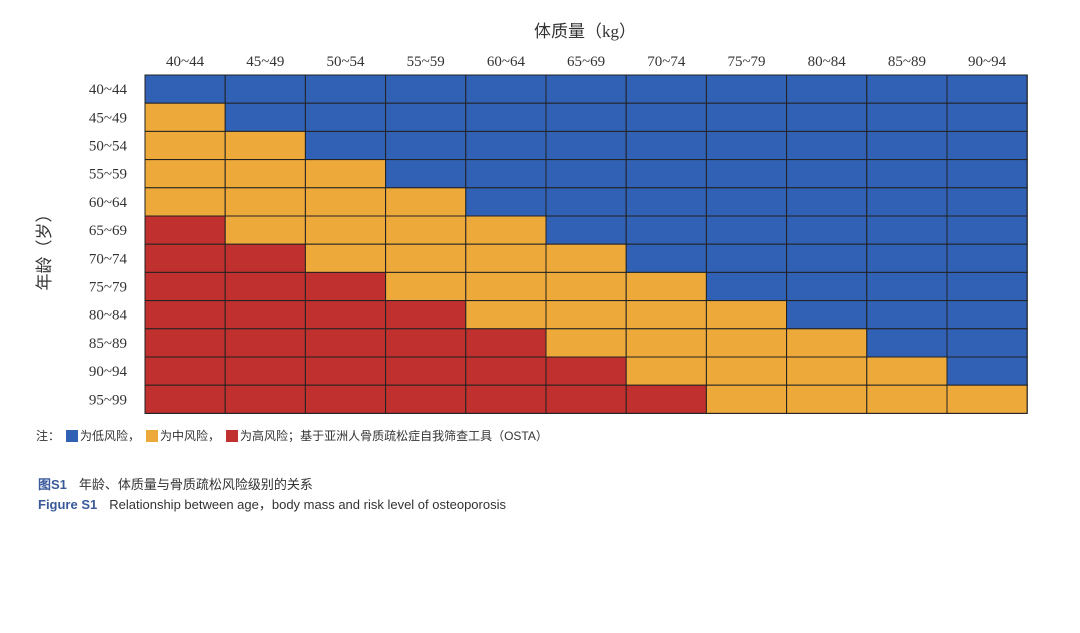 This screenshot has height=633, width=1080. I want to click on y-tick-label: 45~49, so click(108, 118).